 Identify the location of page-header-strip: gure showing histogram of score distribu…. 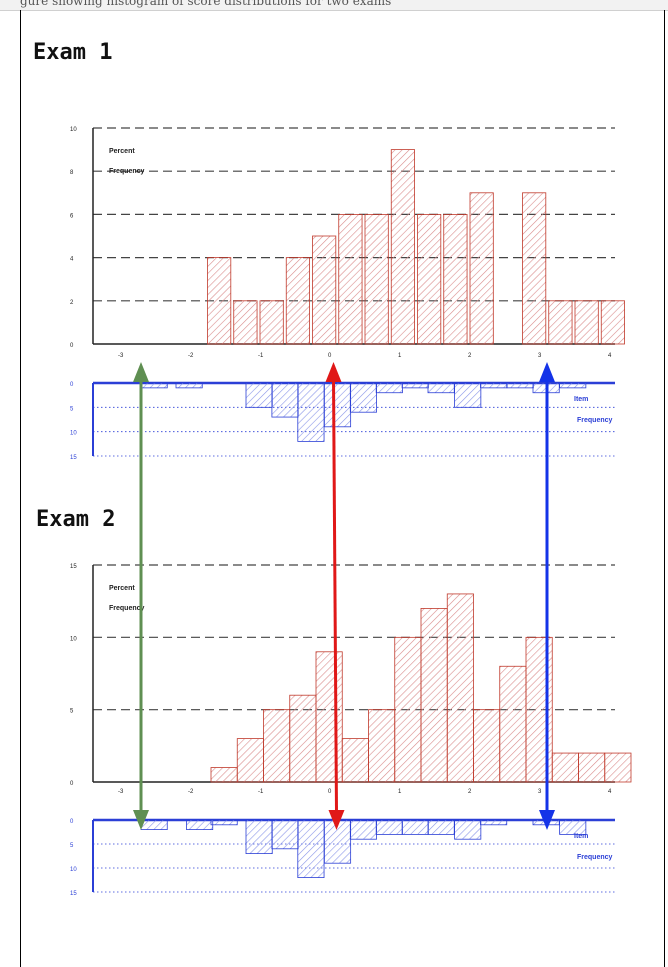
(334, 5).